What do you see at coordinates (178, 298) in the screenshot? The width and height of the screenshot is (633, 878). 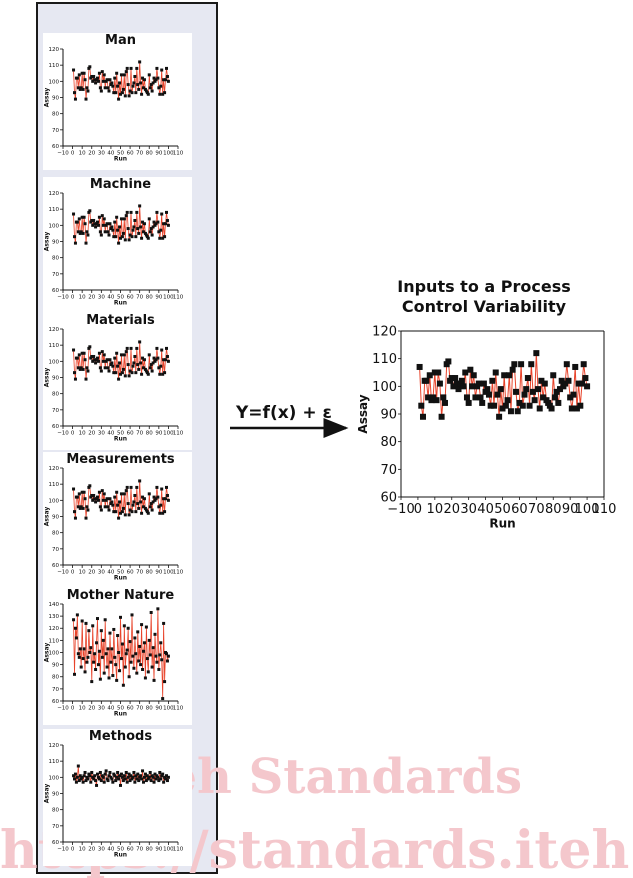 I see `x-tick-label: 110` at bounding box center [178, 298].